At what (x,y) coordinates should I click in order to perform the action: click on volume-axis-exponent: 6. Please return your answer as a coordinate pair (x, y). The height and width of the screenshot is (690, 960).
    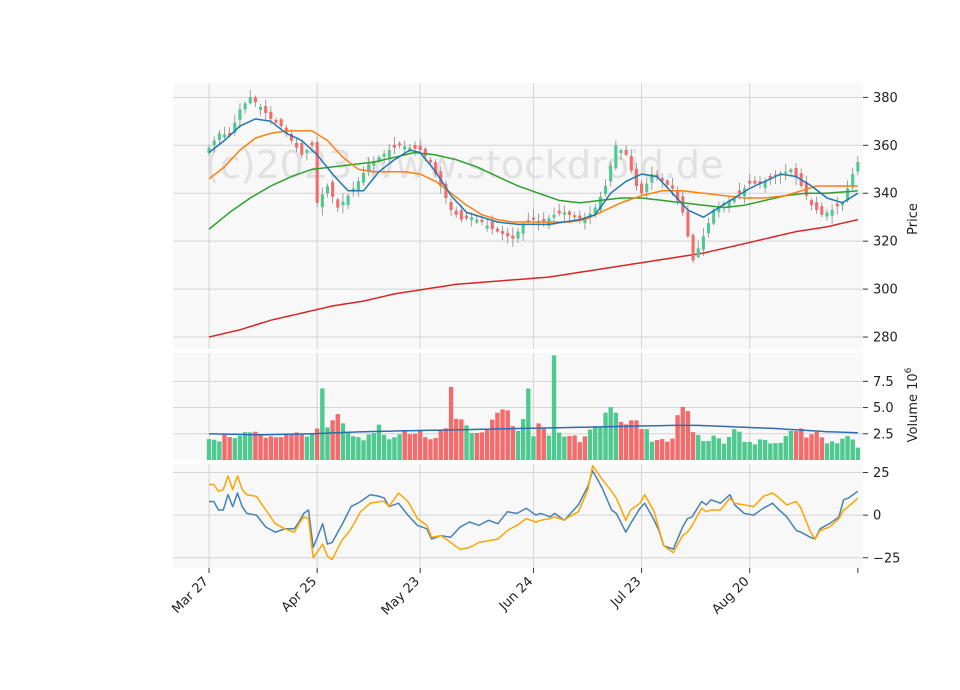
    Looking at the image, I should click on (909, 370).